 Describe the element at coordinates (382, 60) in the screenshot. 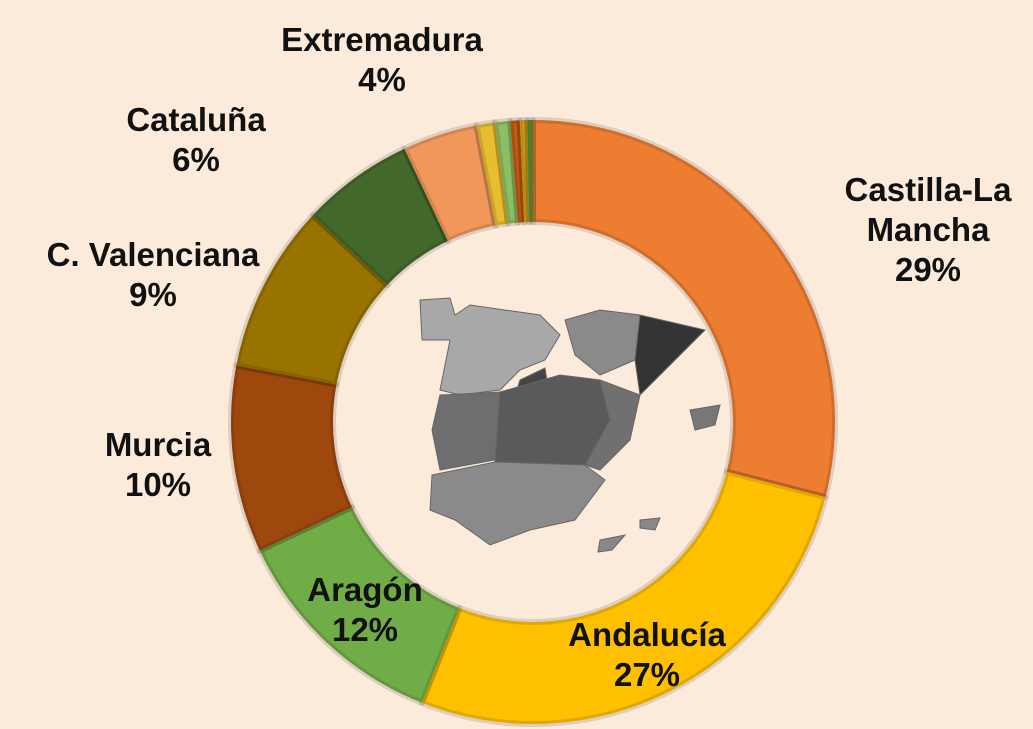

I see `data-label: Extremadura 4%` at that location.